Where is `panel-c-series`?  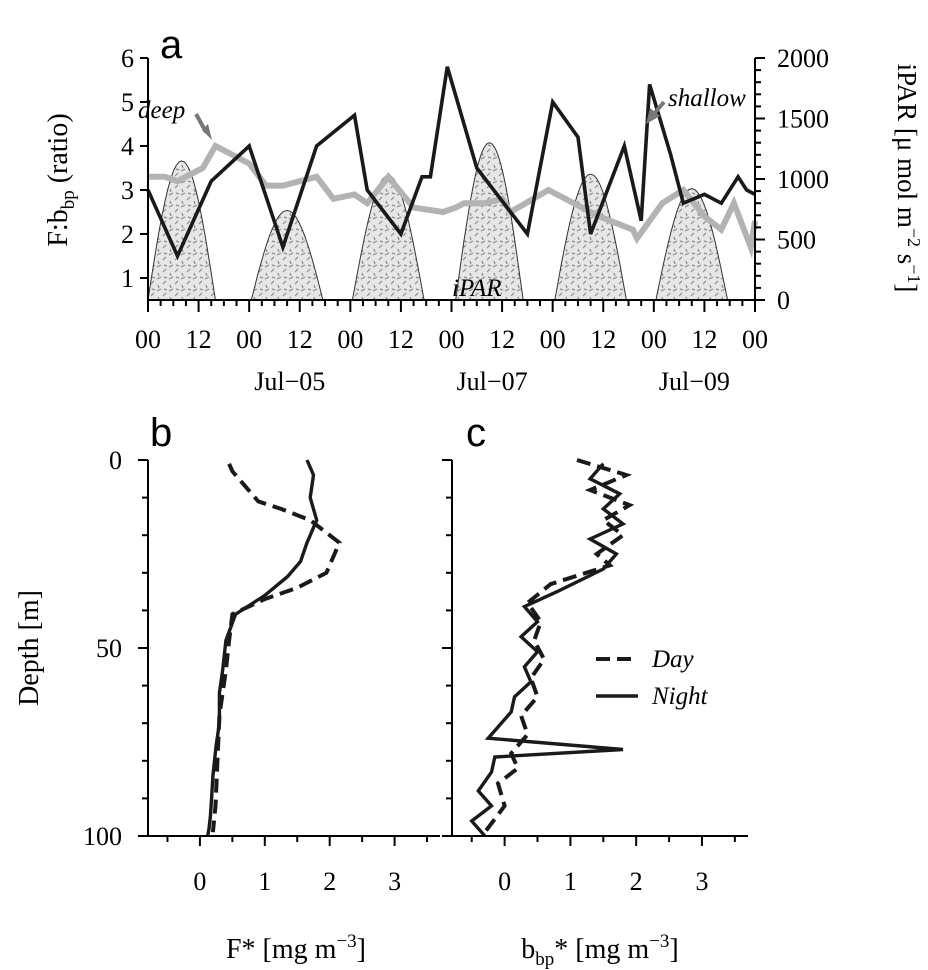
panel-c-series is located at coordinates (552, 648).